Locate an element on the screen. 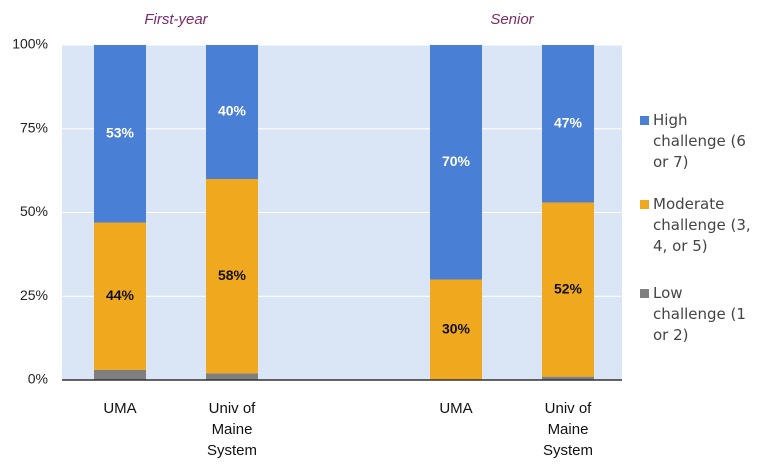  data-label: 53% is located at coordinates (120, 132).